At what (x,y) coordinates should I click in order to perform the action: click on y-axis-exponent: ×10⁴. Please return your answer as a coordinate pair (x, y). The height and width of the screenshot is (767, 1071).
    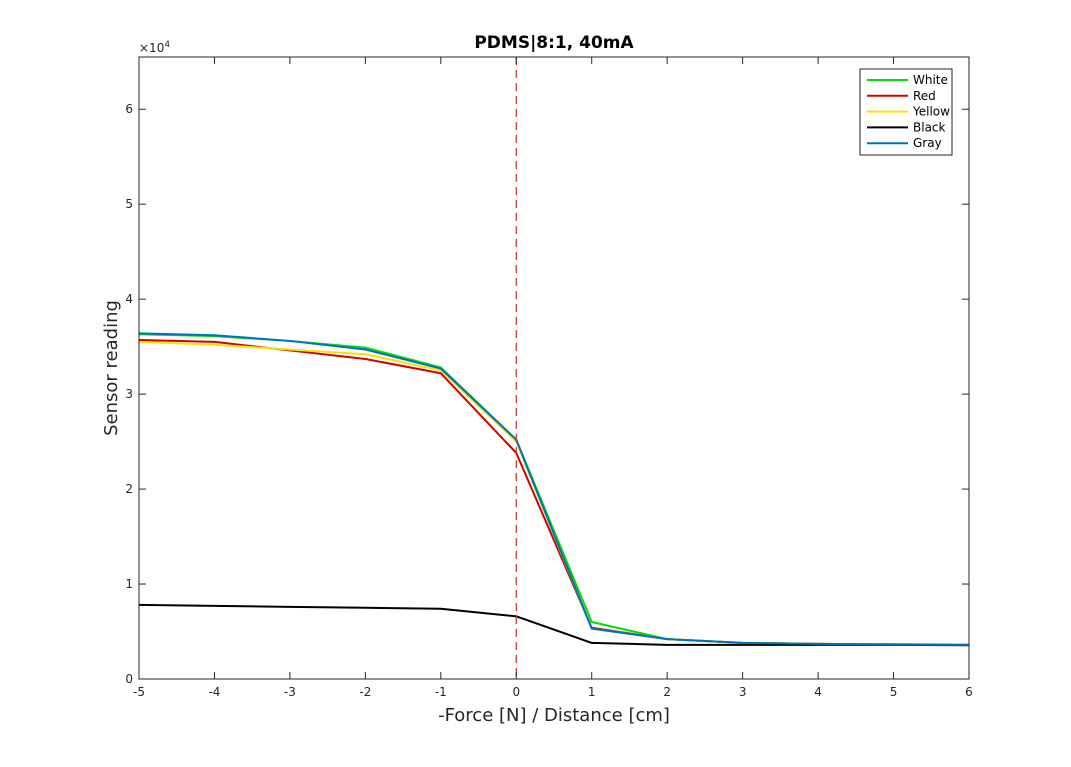
    Looking at the image, I should click on (154, 47).